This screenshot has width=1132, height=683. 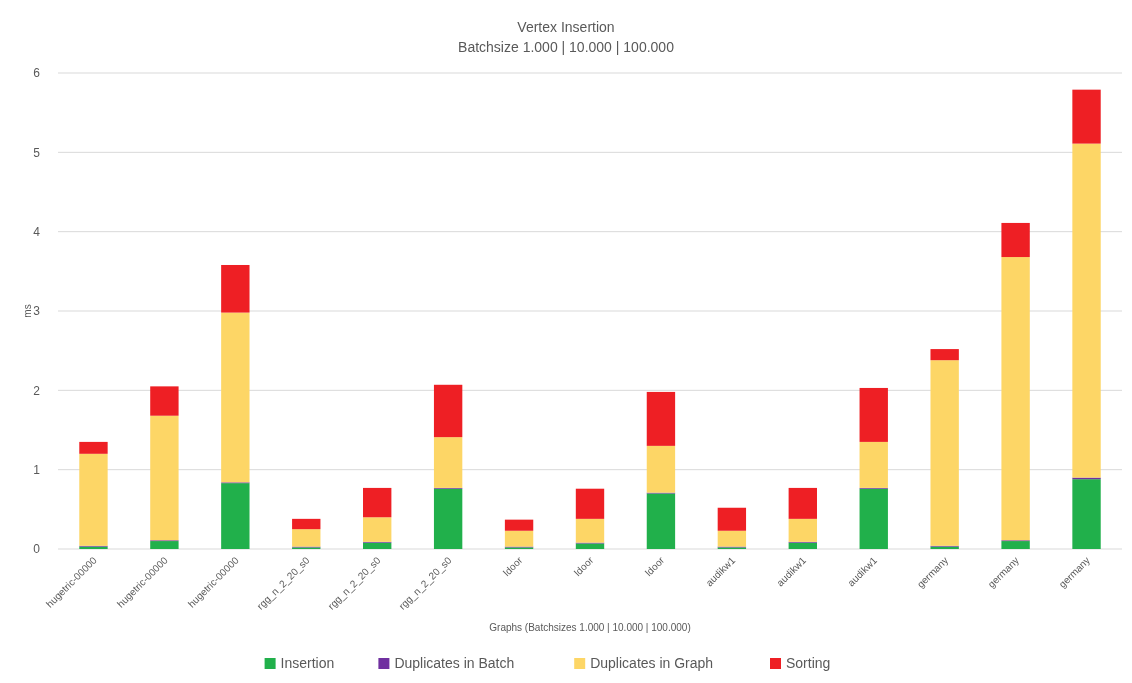 What do you see at coordinates (37, 73) in the screenshot?
I see `y-tick-label: 6` at bounding box center [37, 73].